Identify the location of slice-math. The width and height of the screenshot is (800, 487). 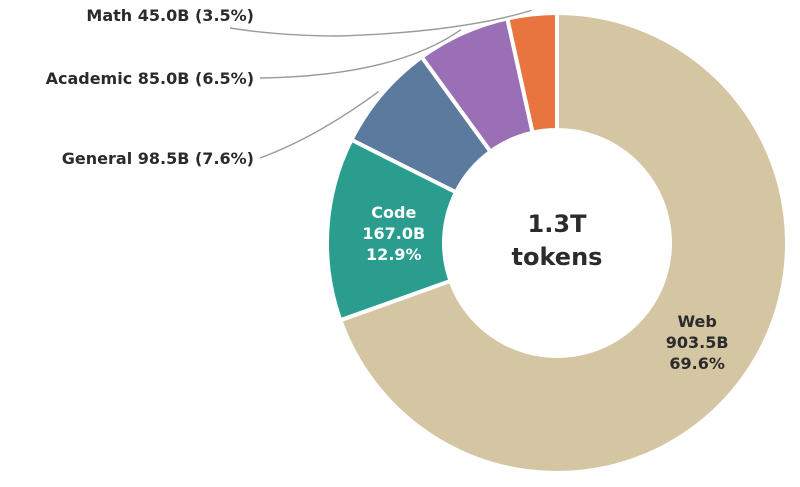
(532, 73).